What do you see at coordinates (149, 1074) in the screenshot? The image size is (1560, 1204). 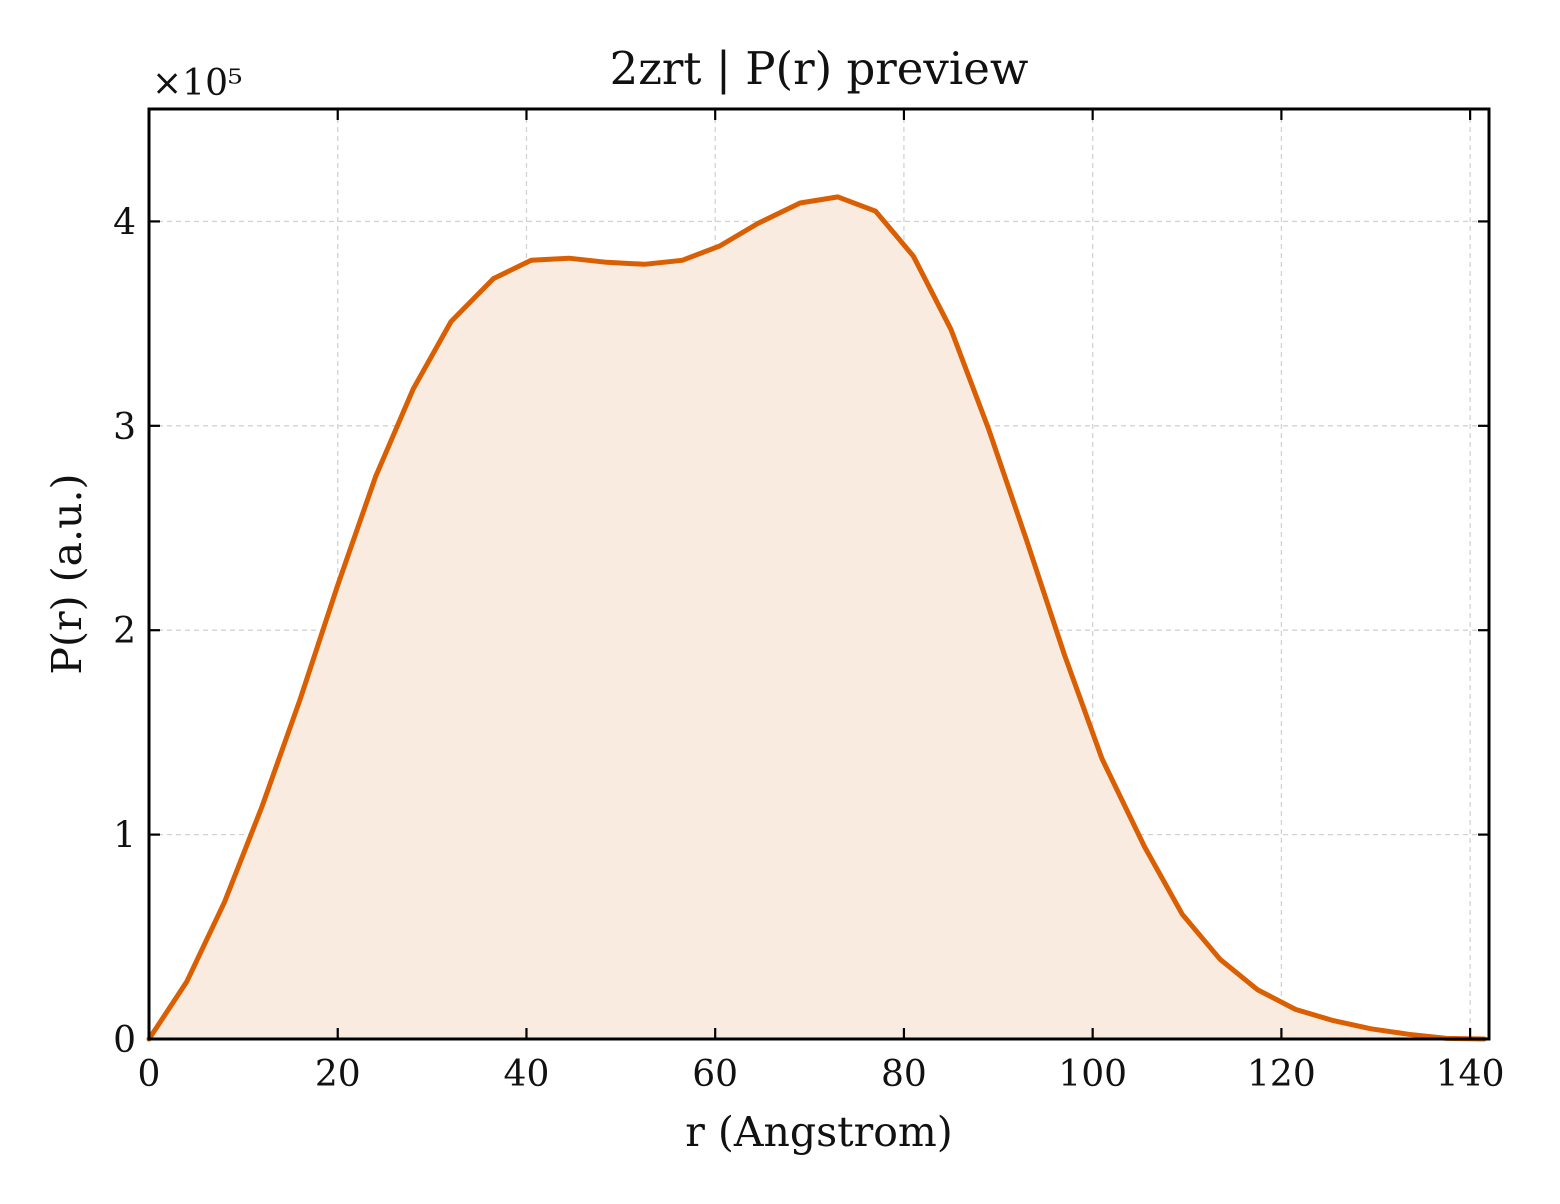 I see `x-tick-label: 0` at bounding box center [149, 1074].